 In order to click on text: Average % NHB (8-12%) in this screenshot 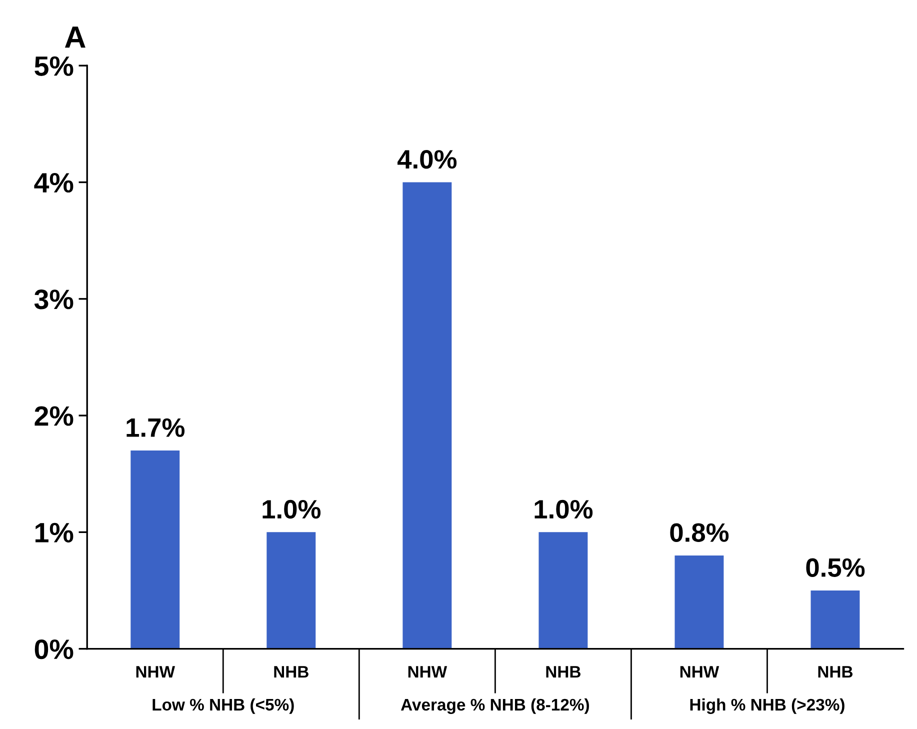, I will do `click(494, 706)`.